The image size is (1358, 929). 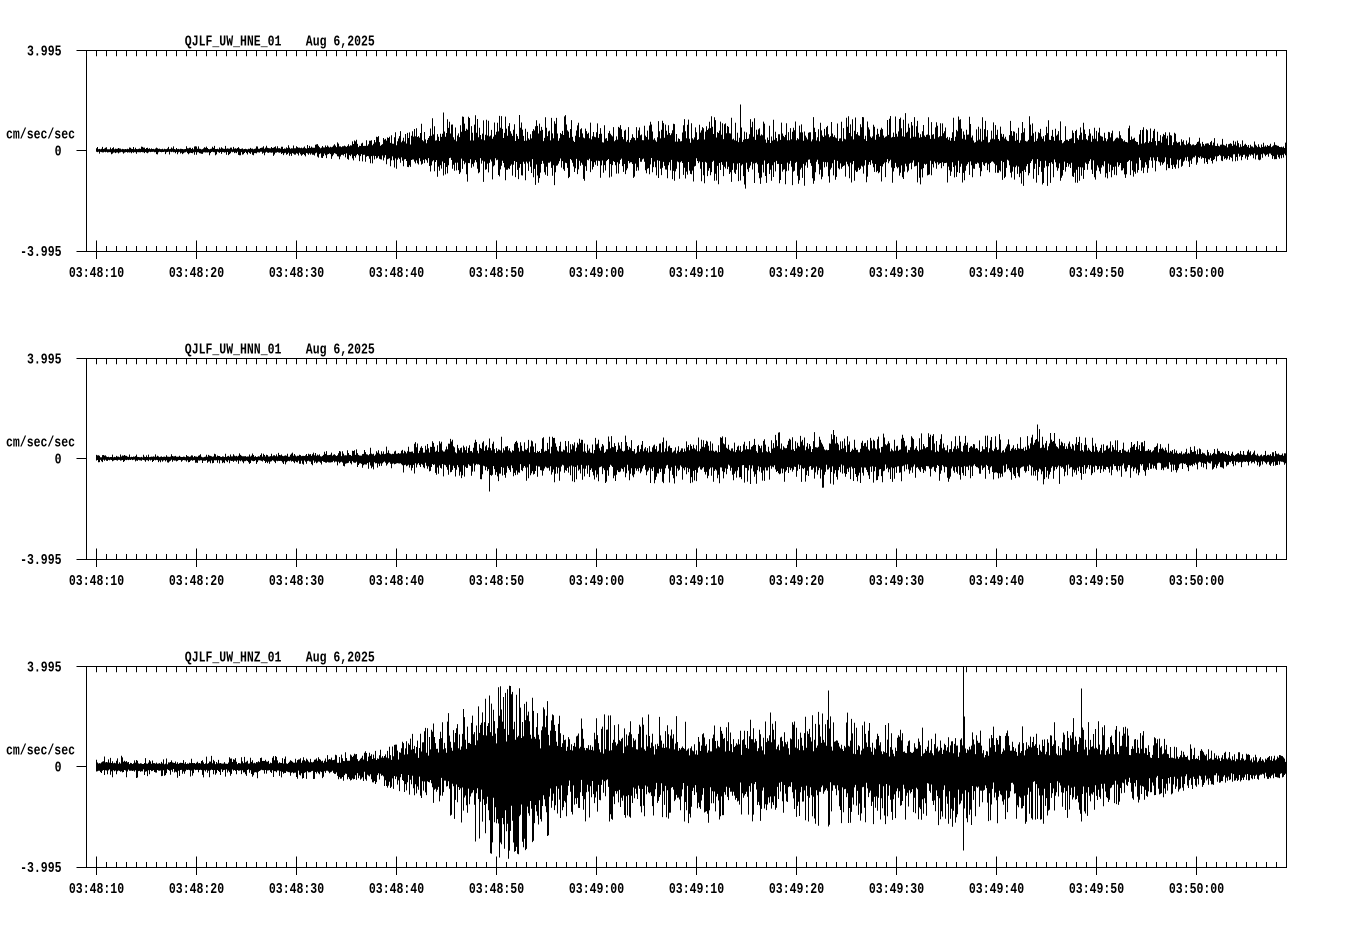 I want to click on svg-text: QJLF_UW_HNN_01, so click(x=233, y=350).